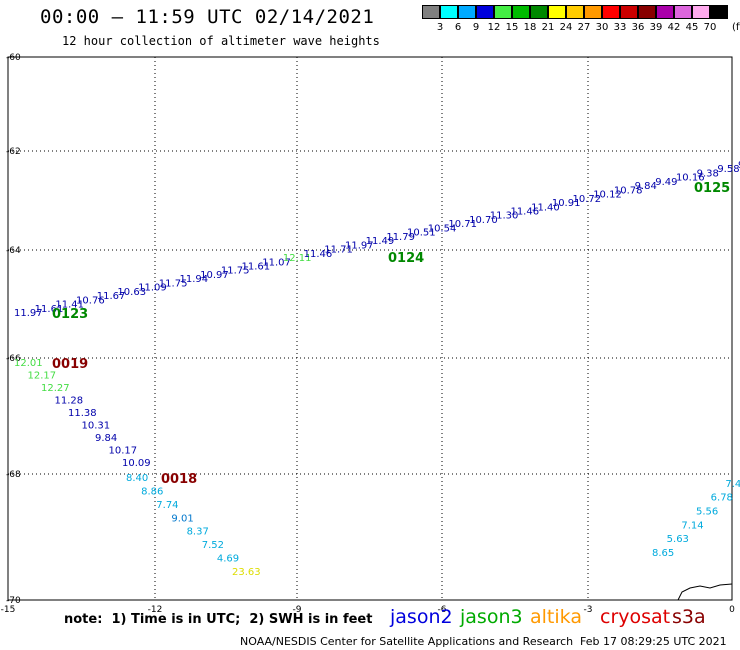  Describe the element at coordinates (152, 288) in the screenshot. I see `swh-observation: 11.09` at that location.